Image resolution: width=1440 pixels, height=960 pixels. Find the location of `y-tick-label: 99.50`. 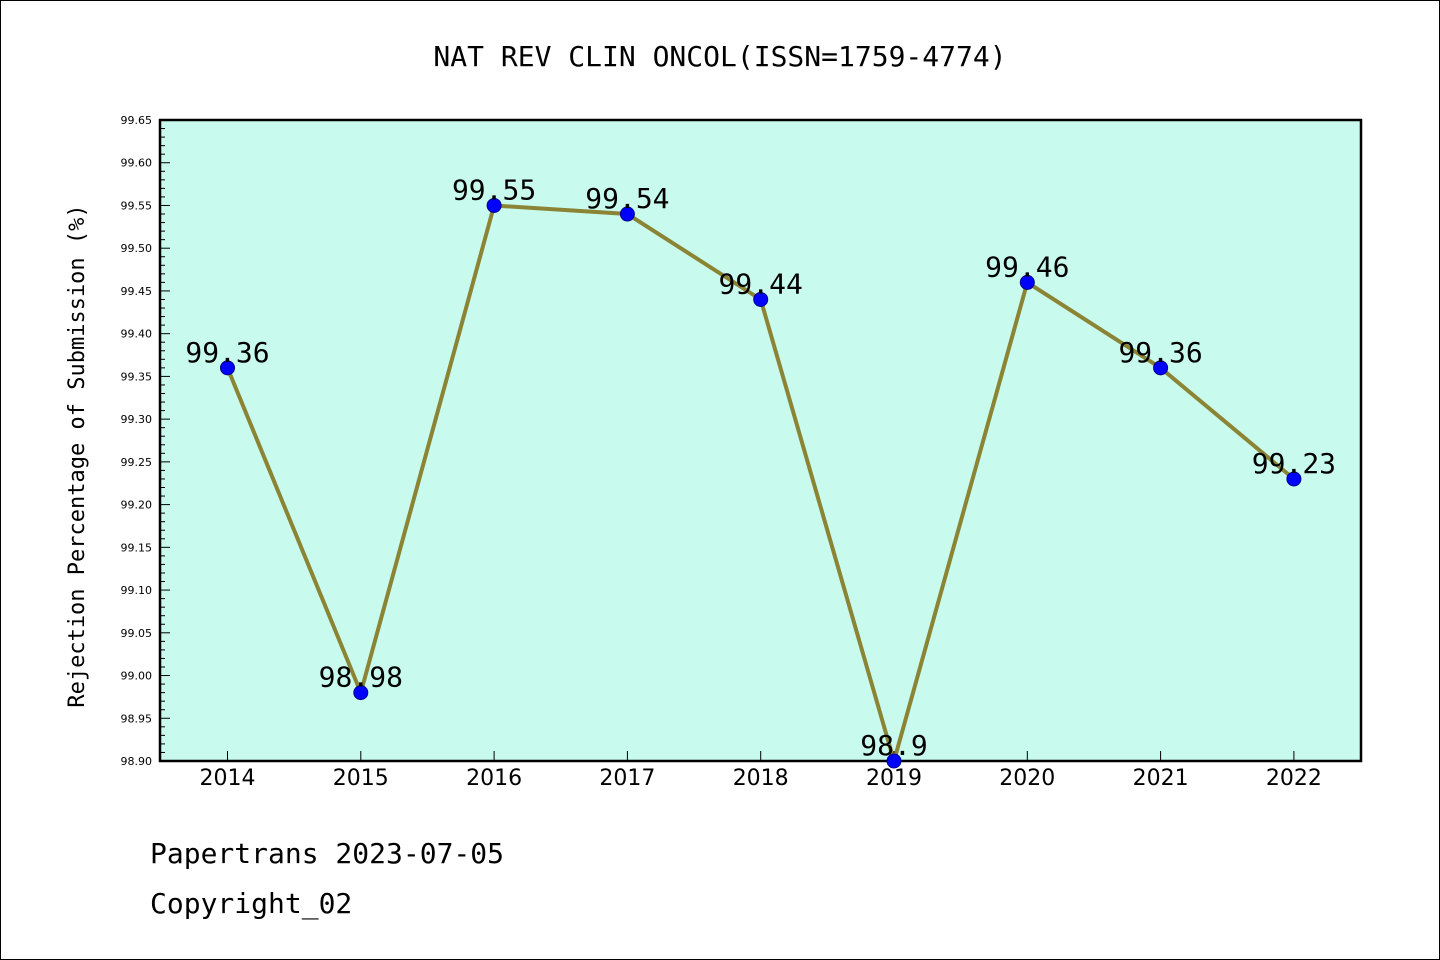

y-tick-label: 99.50 is located at coordinates (137, 248).